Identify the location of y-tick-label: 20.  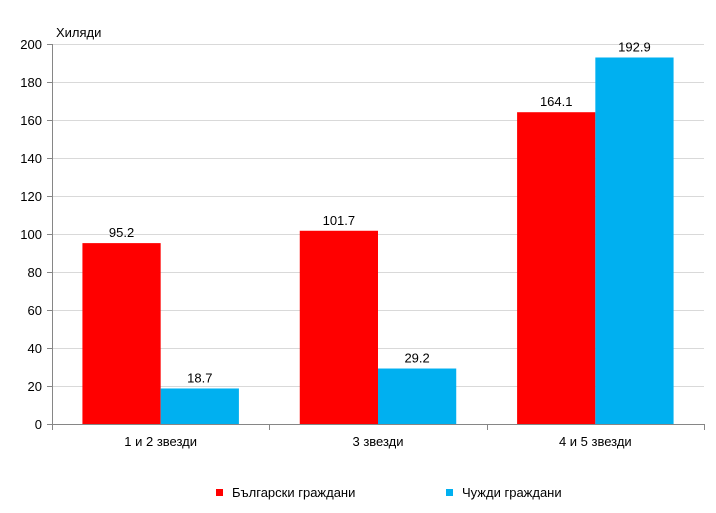
(35, 386).